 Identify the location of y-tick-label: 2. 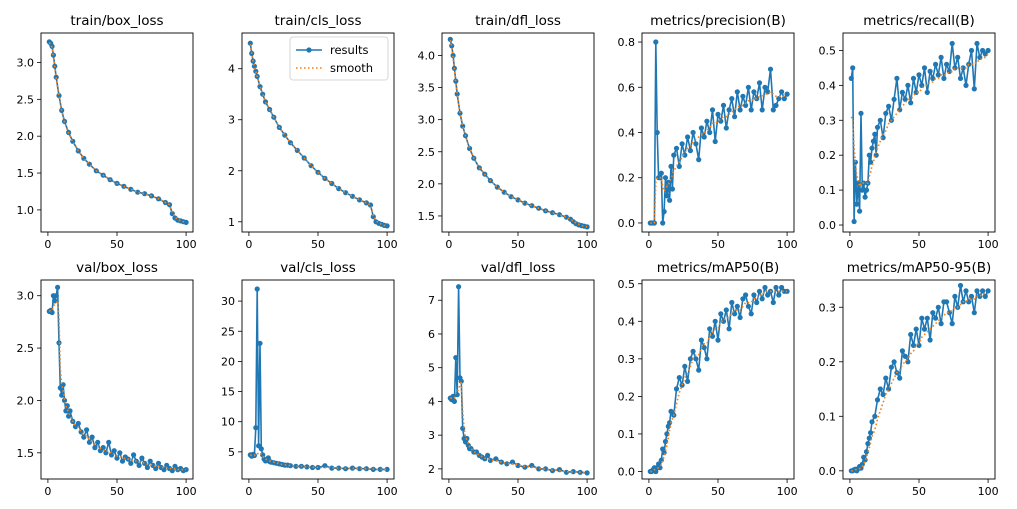
(431, 469).